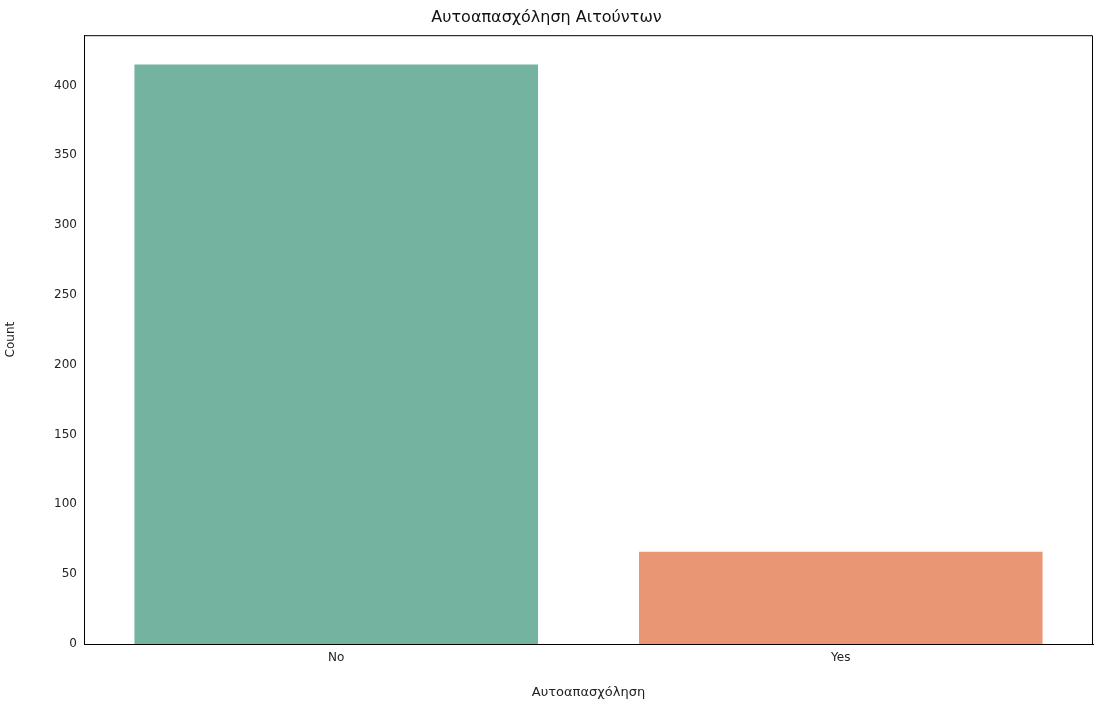 This screenshot has width=1094, height=704. What do you see at coordinates (336, 657) in the screenshot?
I see `x-tick-label: No` at bounding box center [336, 657].